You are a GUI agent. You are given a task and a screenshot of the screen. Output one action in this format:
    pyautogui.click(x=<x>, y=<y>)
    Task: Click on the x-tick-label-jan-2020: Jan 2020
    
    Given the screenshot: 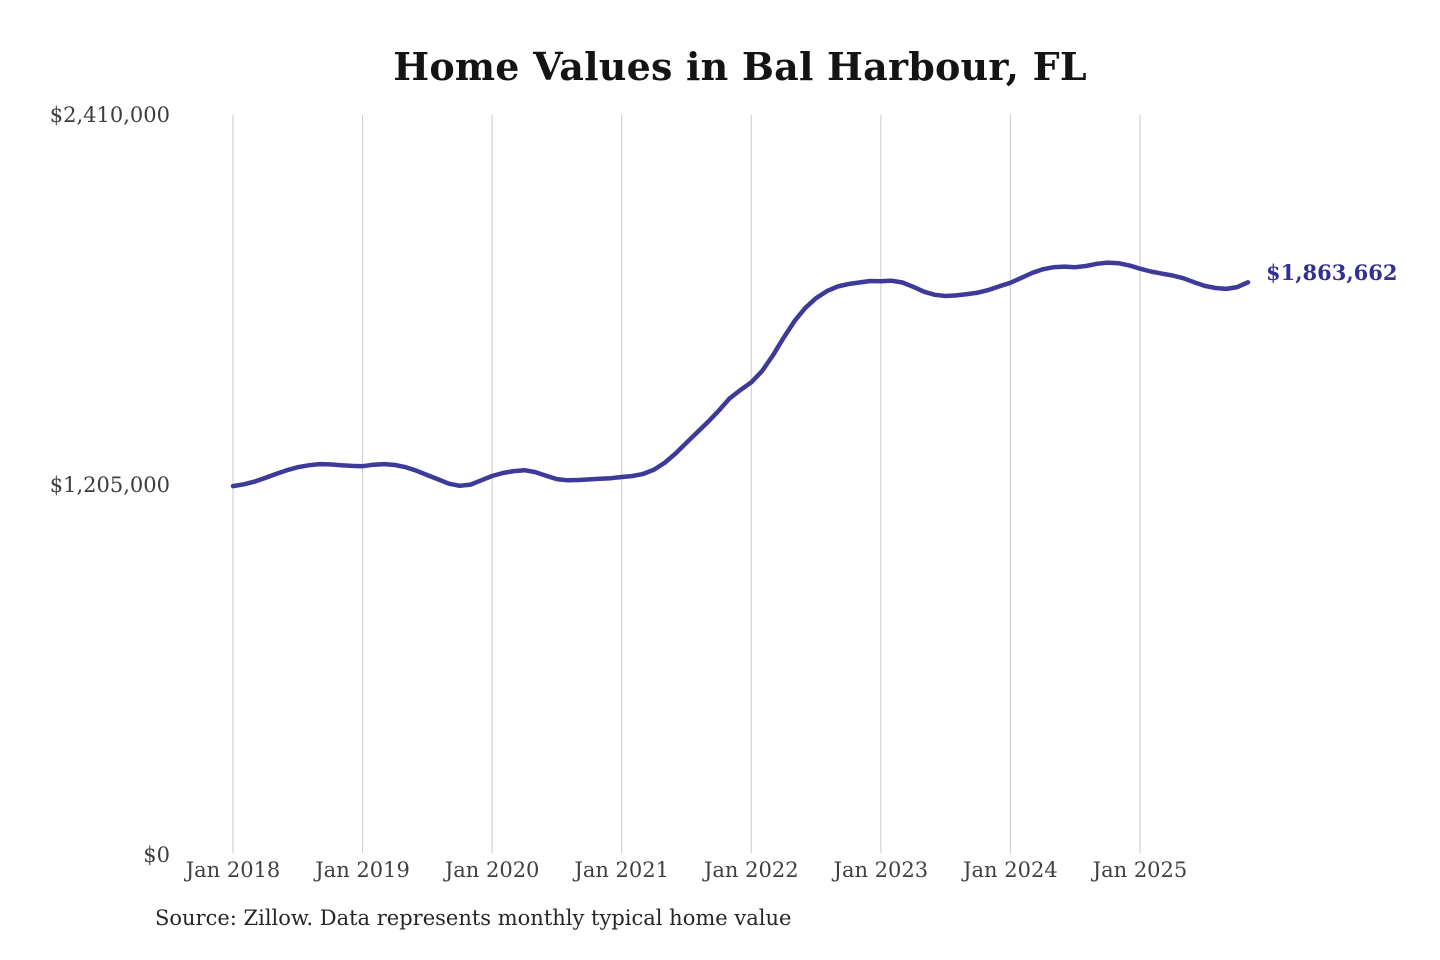 What is the action you would take?
    pyautogui.click(x=492, y=870)
    